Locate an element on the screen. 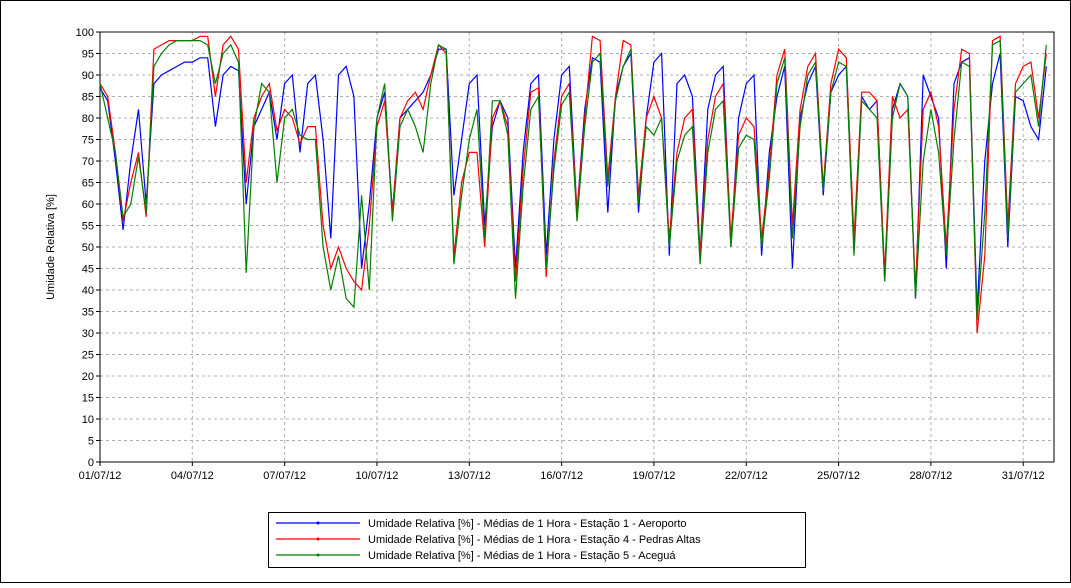  y-tick-label: 45 is located at coordinates (88, 270).